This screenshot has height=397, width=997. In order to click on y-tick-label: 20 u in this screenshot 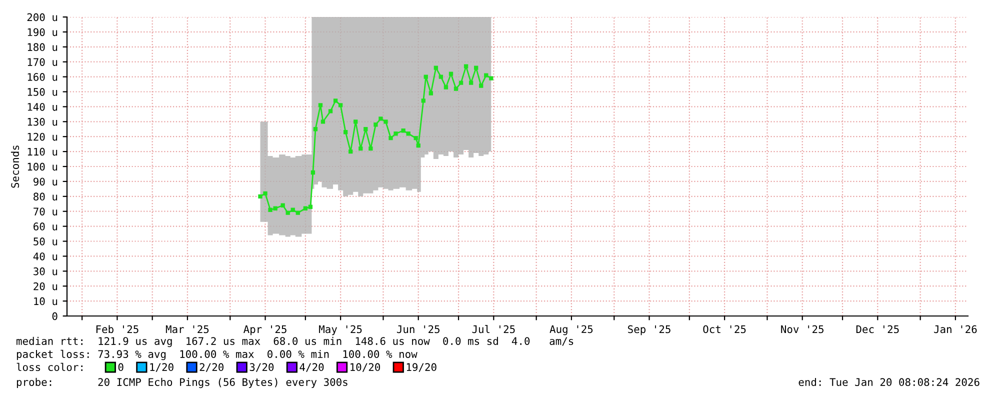, I will do `click(46, 286)`.